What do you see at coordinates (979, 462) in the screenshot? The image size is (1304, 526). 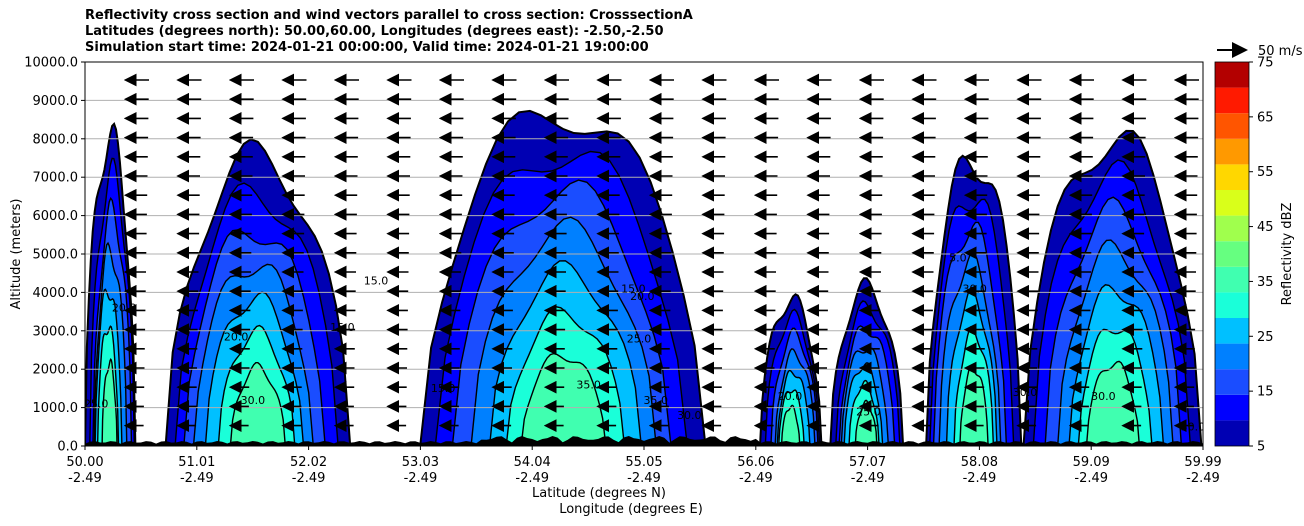 I see `x-tick-label-latitude: 58.08` at bounding box center [979, 462].